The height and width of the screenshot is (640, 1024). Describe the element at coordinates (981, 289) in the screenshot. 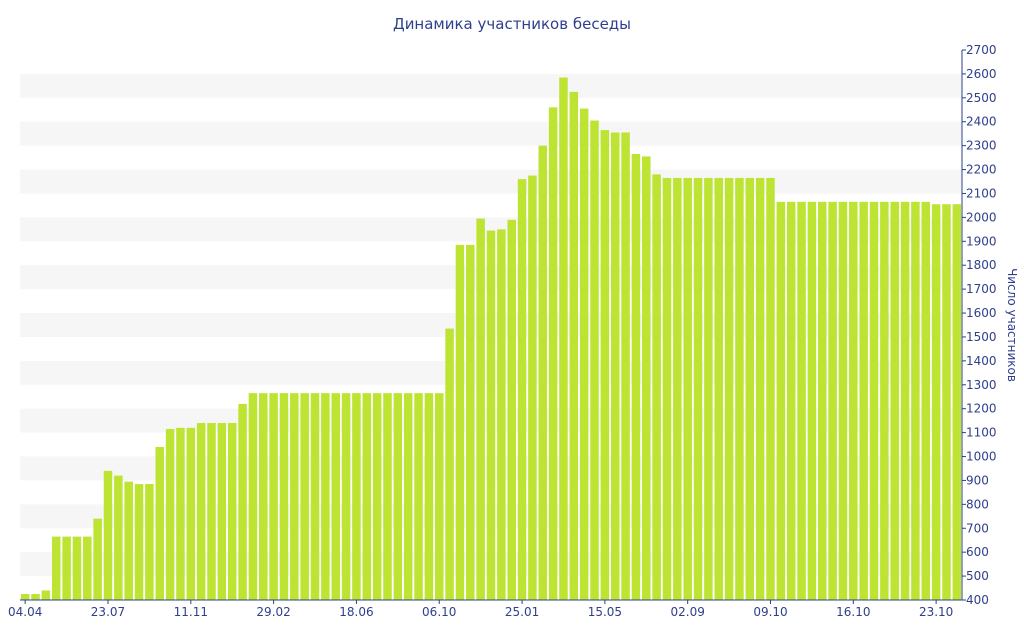

I see `y-tick-label: 1700` at that location.